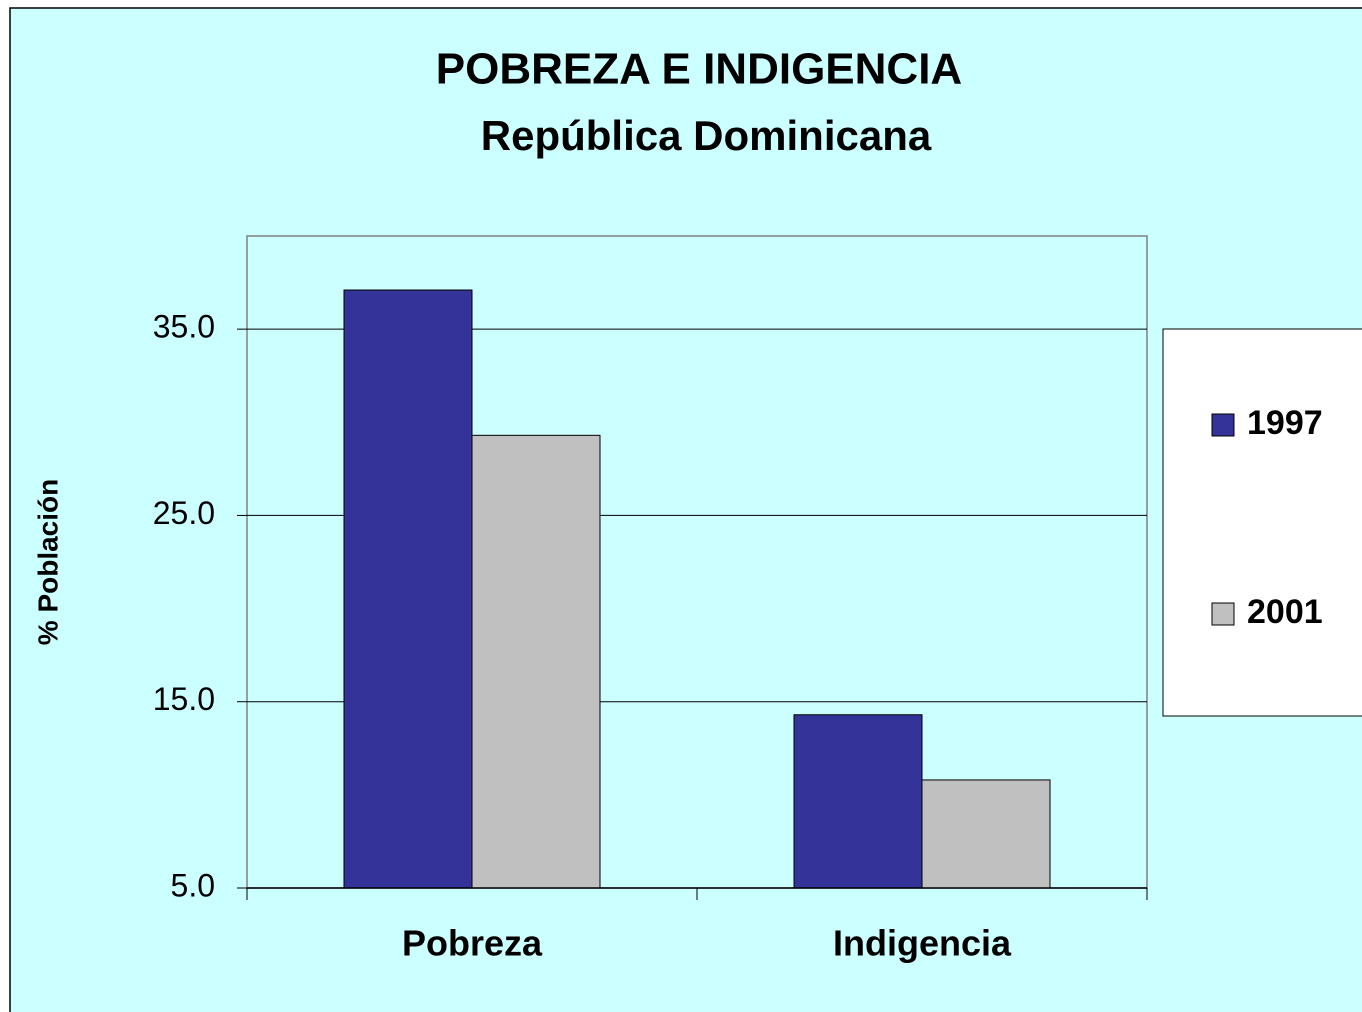  What do you see at coordinates (193, 885) in the screenshot?
I see `y-tick-label: 5.0` at bounding box center [193, 885].